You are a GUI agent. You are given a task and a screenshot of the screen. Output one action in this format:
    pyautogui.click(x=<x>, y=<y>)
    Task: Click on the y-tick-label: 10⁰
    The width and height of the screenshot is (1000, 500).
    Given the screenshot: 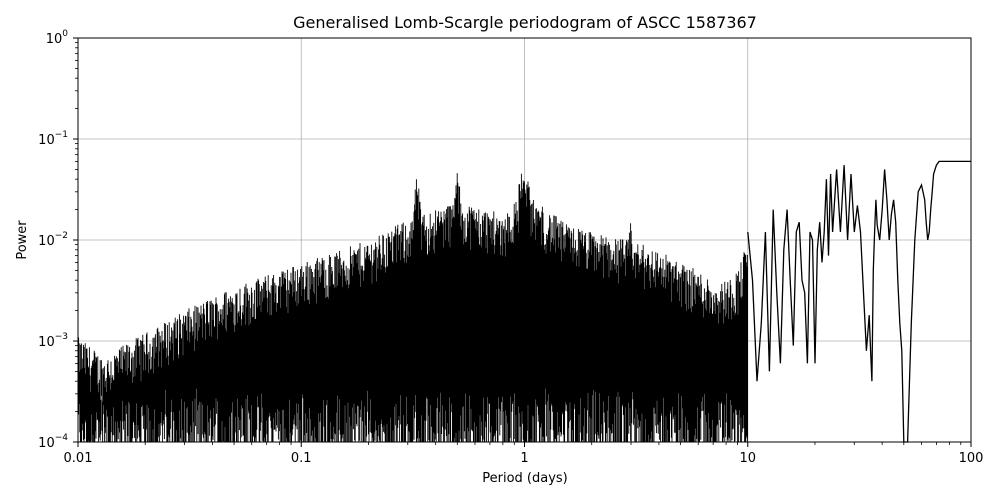 What is the action you would take?
    pyautogui.click(x=57, y=38)
    